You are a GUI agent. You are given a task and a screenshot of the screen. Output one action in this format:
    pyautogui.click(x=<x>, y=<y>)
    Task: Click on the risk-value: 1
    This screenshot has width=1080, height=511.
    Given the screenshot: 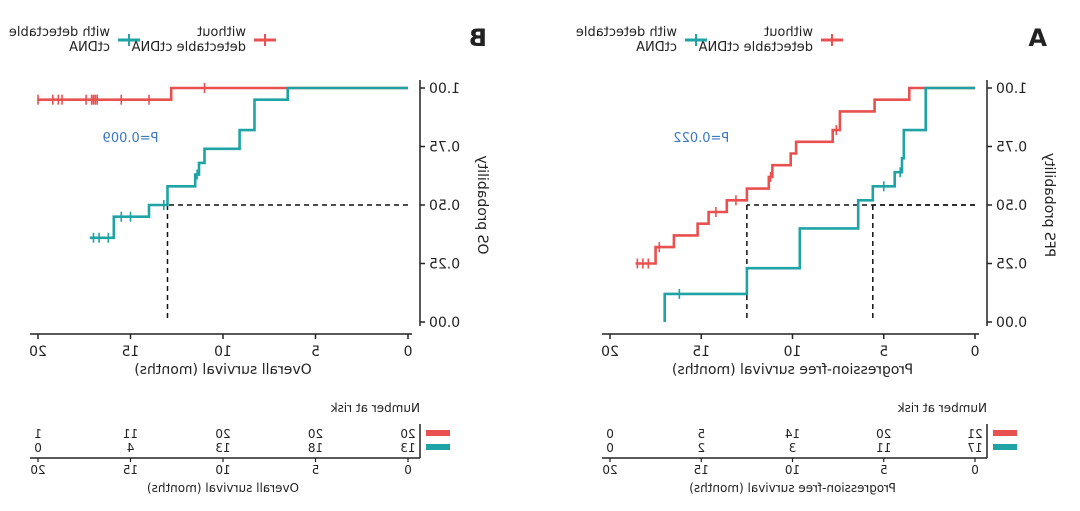 What is the action you would take?
    pyautogui.click(x=38, y=434)
    